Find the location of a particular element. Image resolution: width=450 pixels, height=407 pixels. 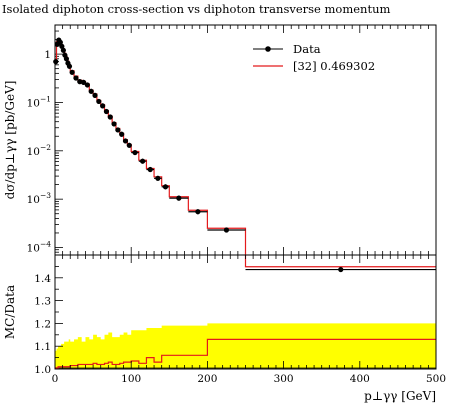

ratio-x-tick-label: 100 is located at coordinates (131, 379).